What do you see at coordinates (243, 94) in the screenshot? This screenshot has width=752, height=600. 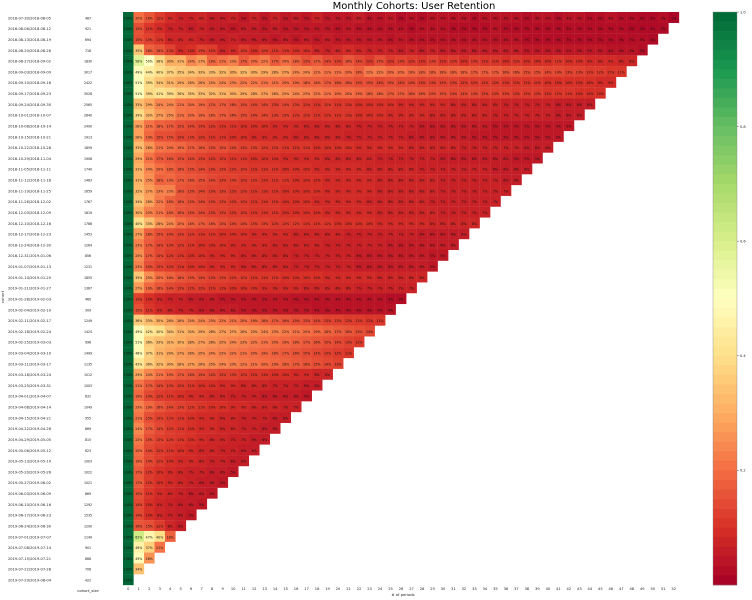 I see `cell-value-label: 29%` at bounding box center [243, 94].